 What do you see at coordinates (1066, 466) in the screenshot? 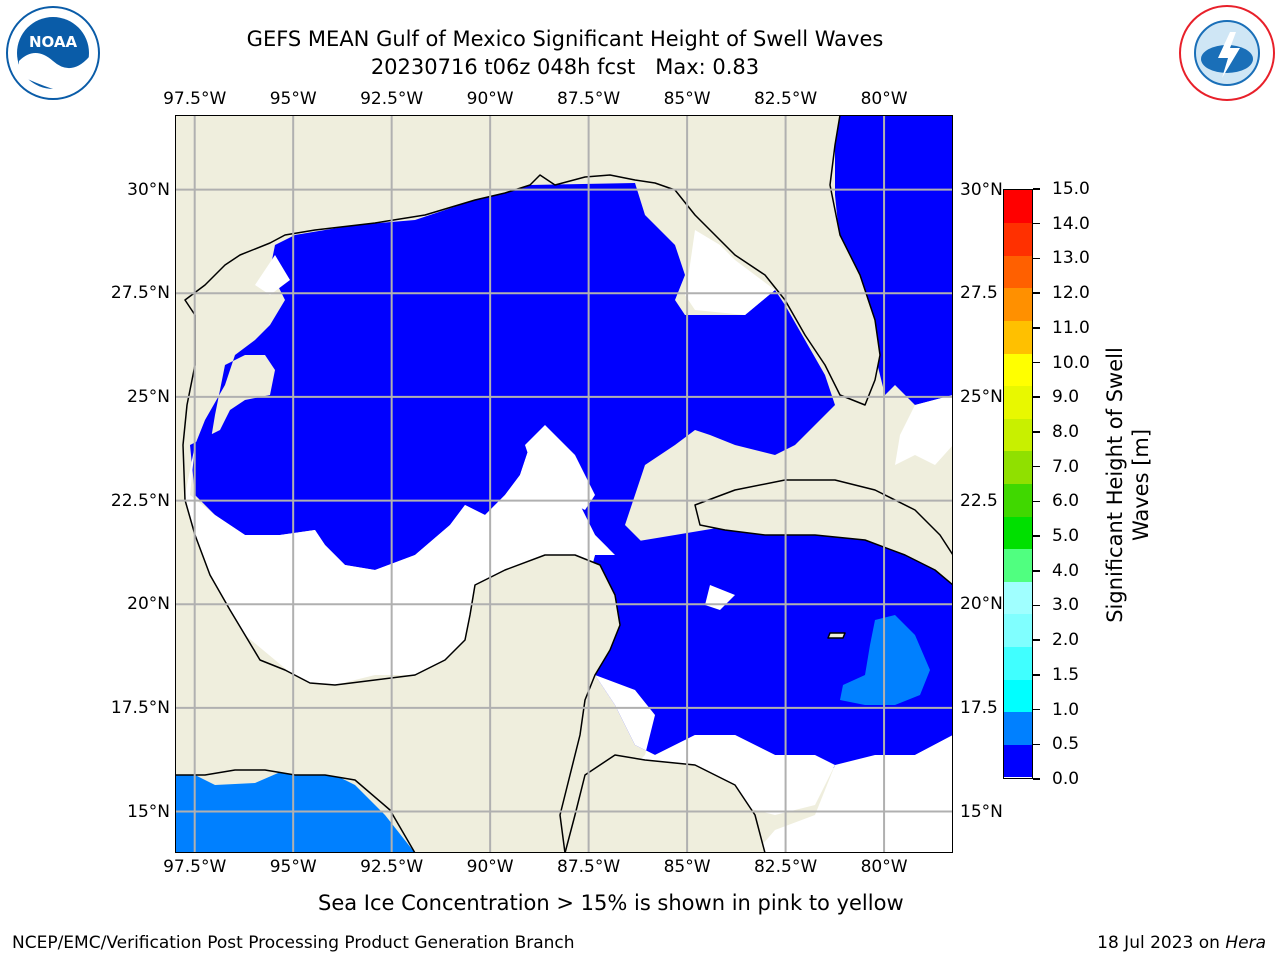
I see `colorbar-label-9: 7.0` at bounding box center [1066, 466].